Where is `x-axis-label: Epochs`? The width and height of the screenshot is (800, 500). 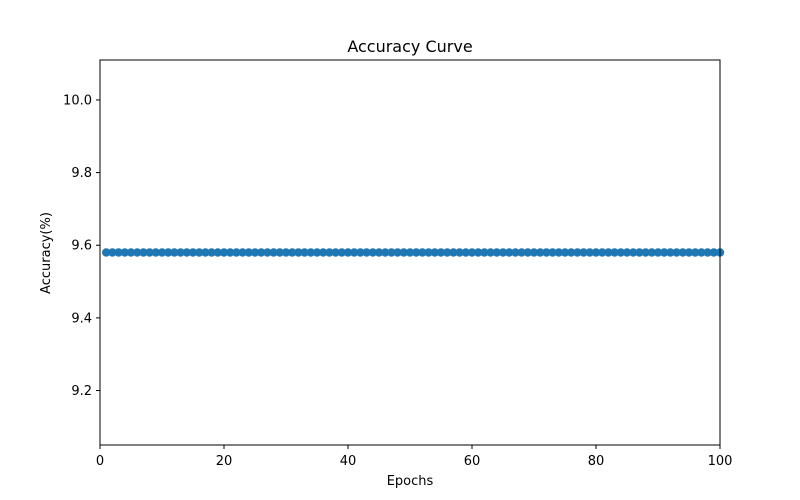 x-axis-label: Epochs is located at coordinates (410, 481).